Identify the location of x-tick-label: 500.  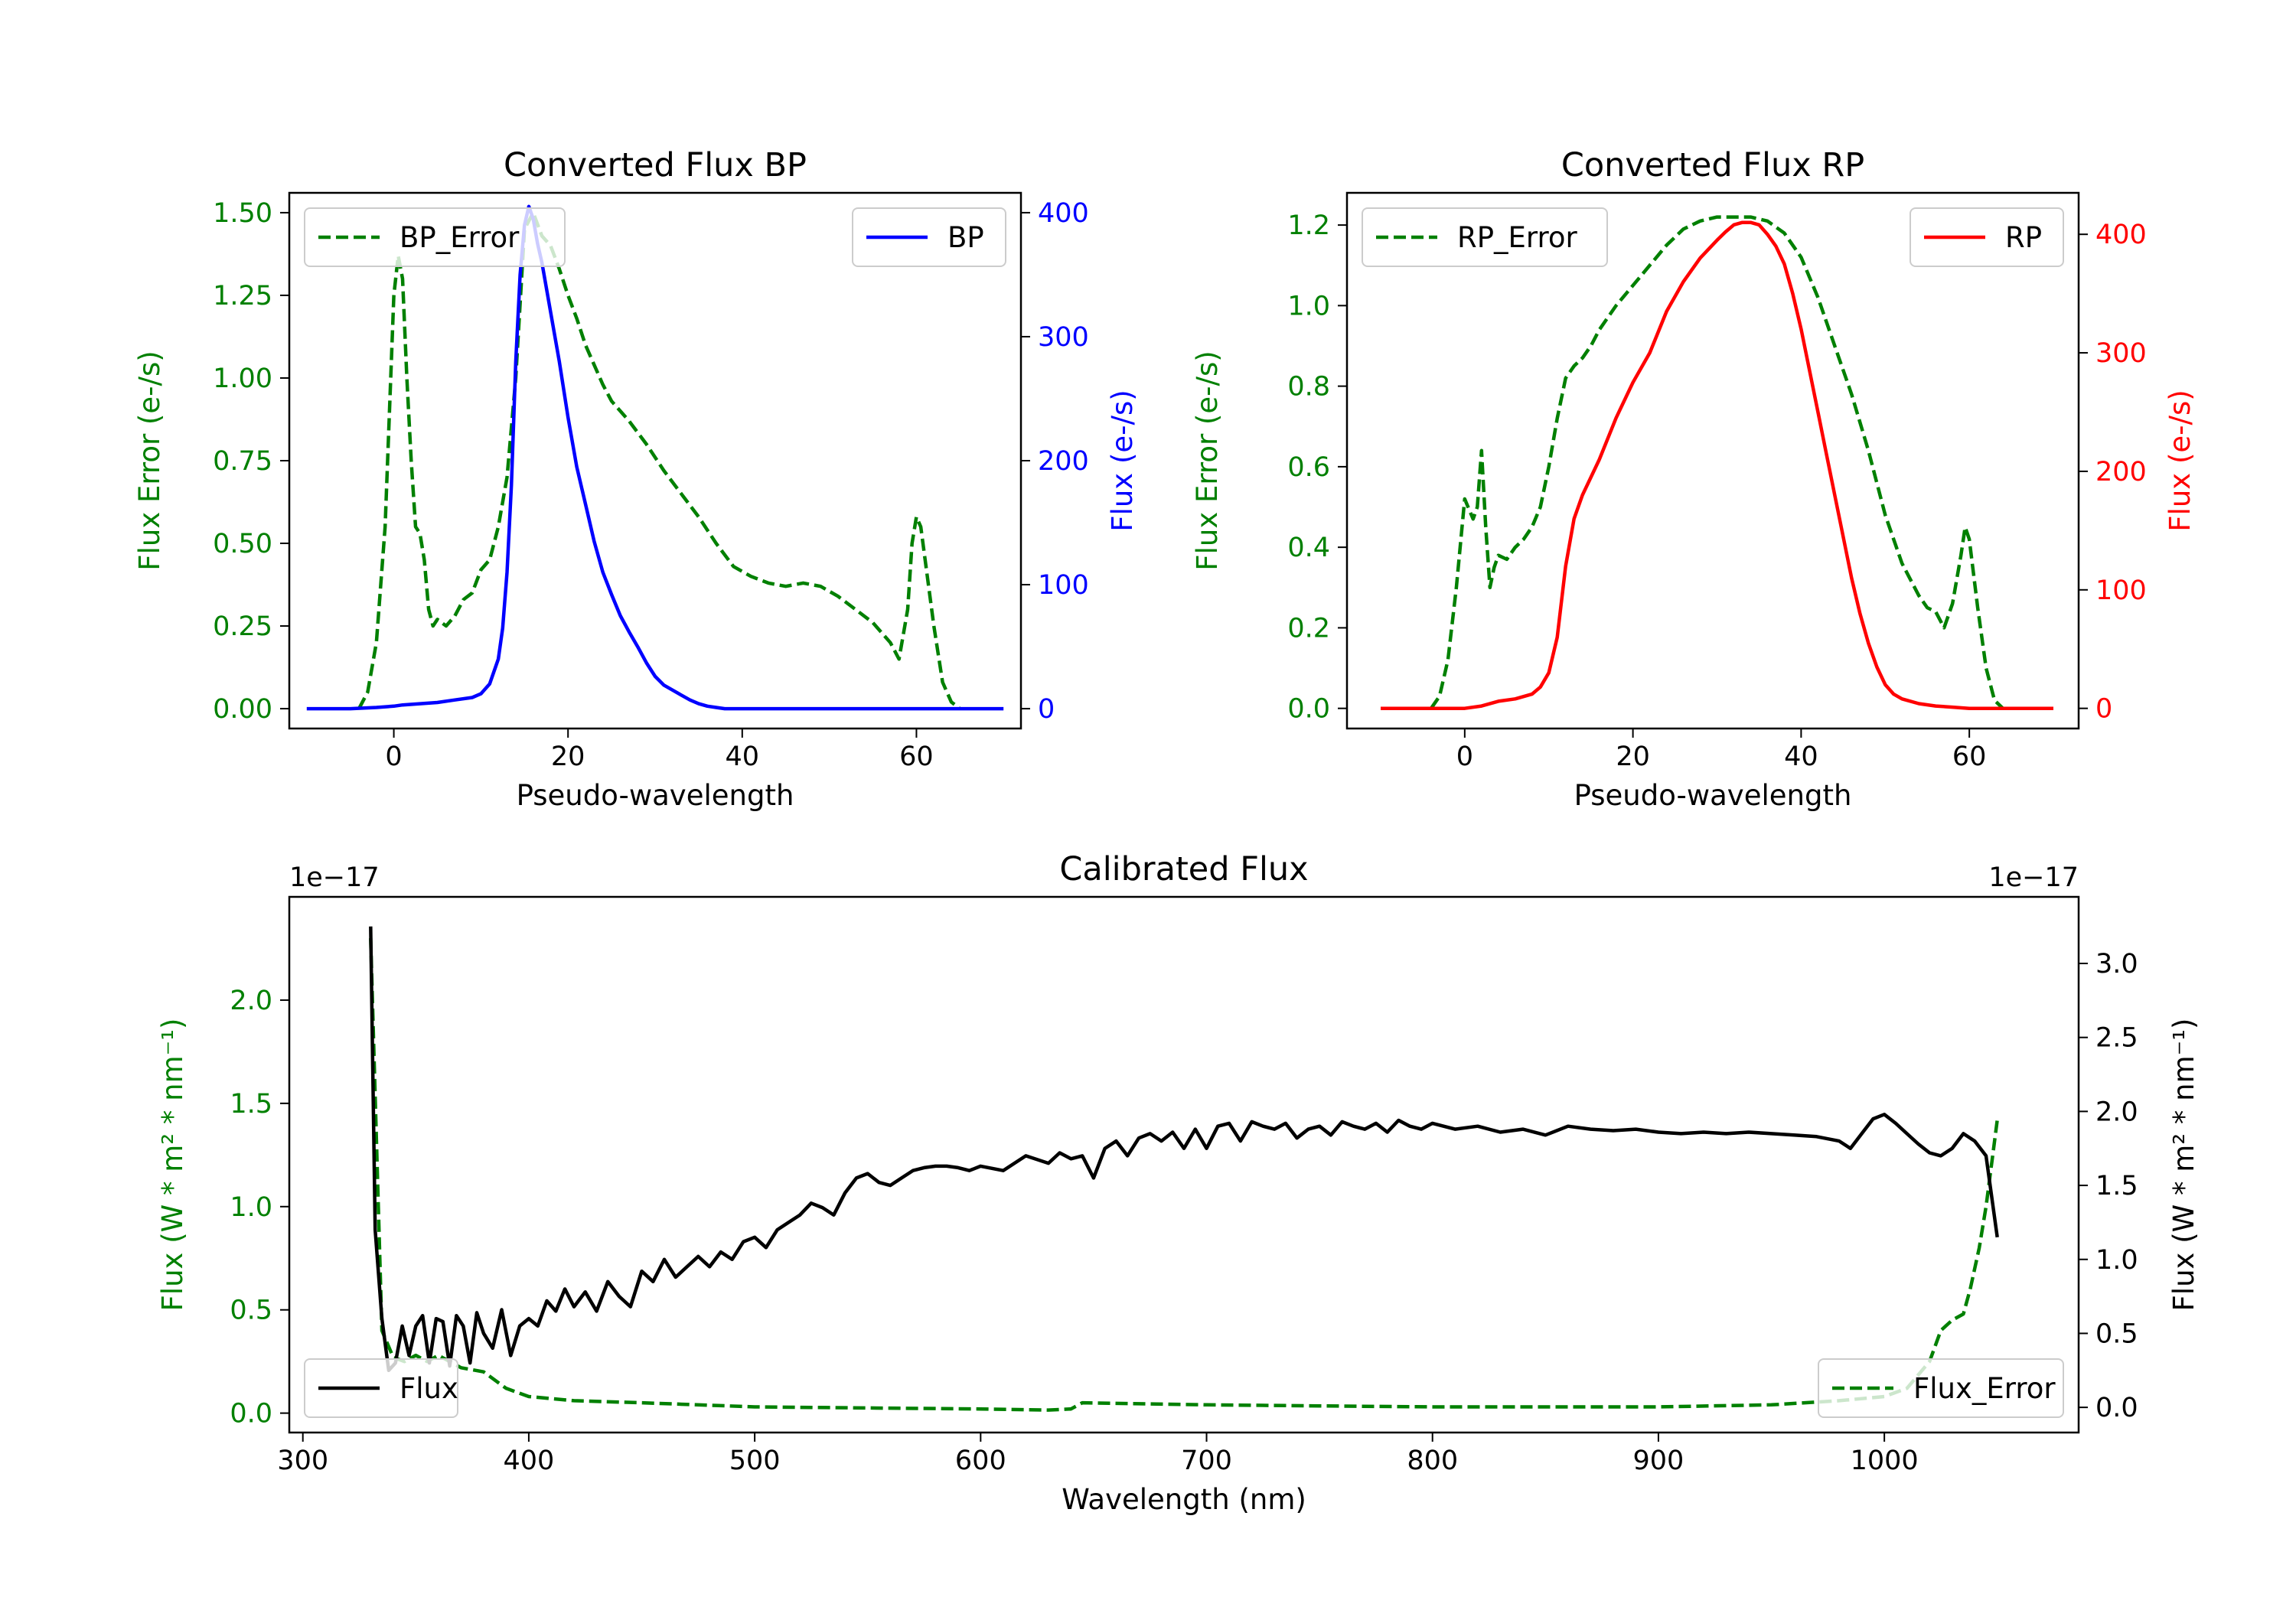
(755, 1461).